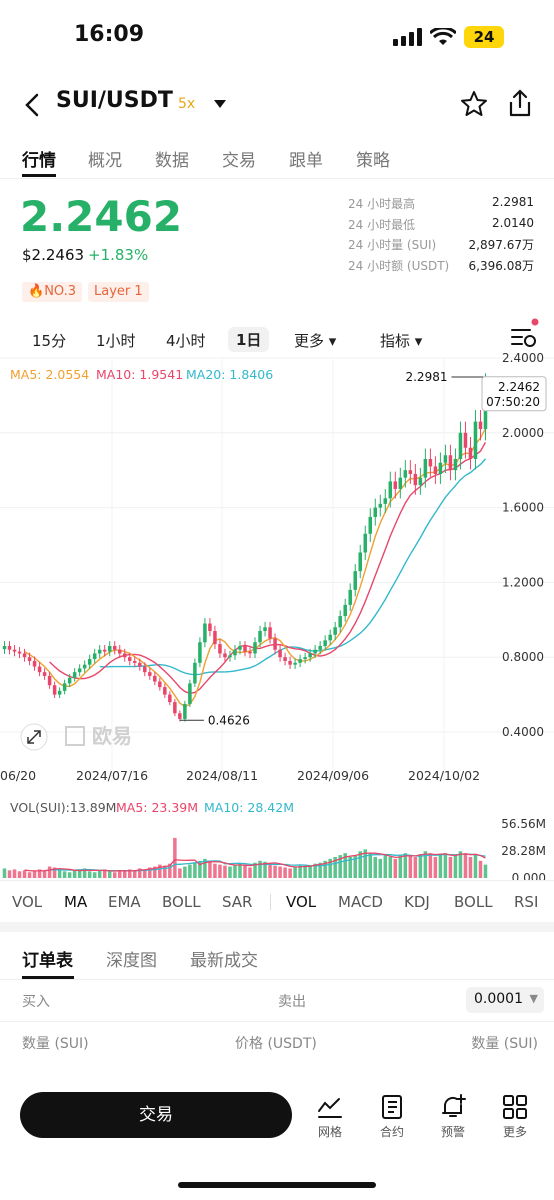 The image size is (554, 1200). I want to click on high-label: 2.2981, so click(426, 377).